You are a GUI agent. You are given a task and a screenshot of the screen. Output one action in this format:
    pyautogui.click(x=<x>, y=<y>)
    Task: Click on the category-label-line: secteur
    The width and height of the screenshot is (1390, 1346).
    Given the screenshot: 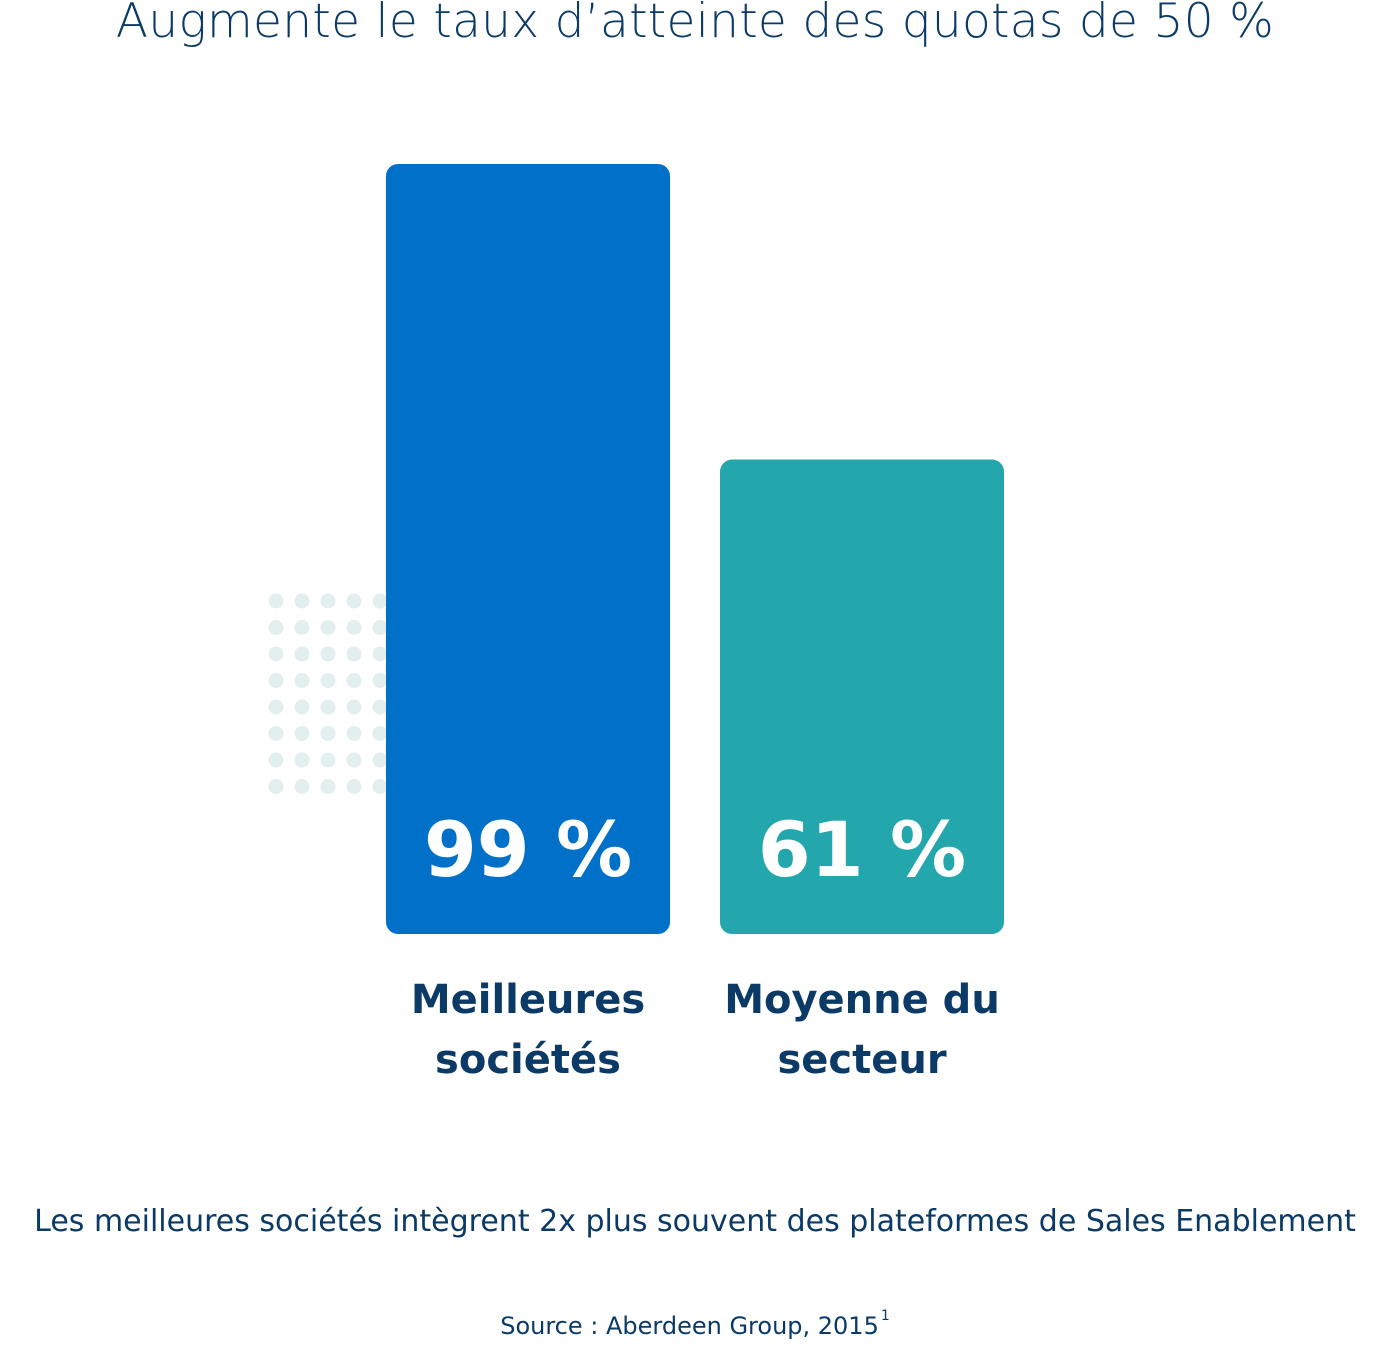 What is the action you would take?
    pyautogui.click(x=862, y=1060)
    